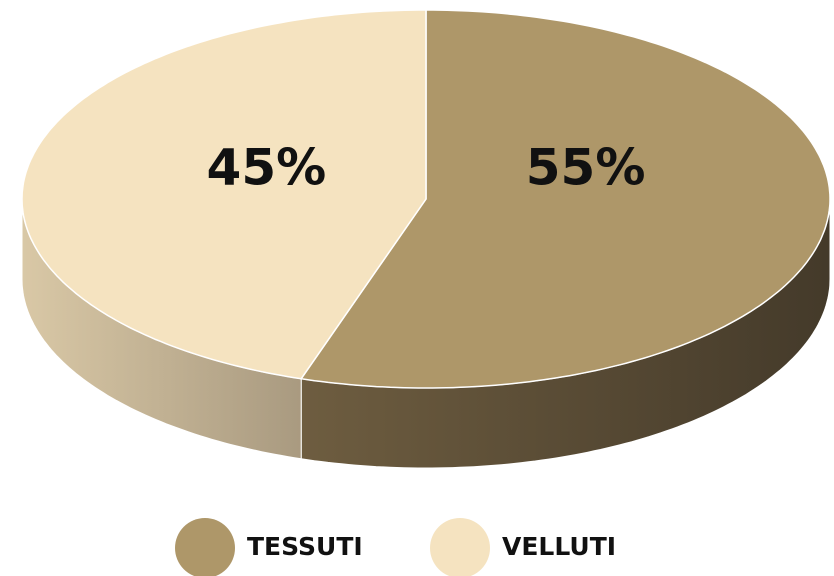 The height and width of the screenshot is (576, 834). What do you see at coordinates (267, 168) in the screenshot?
I see `value-label: 45%` at bounding box center [267, 168].